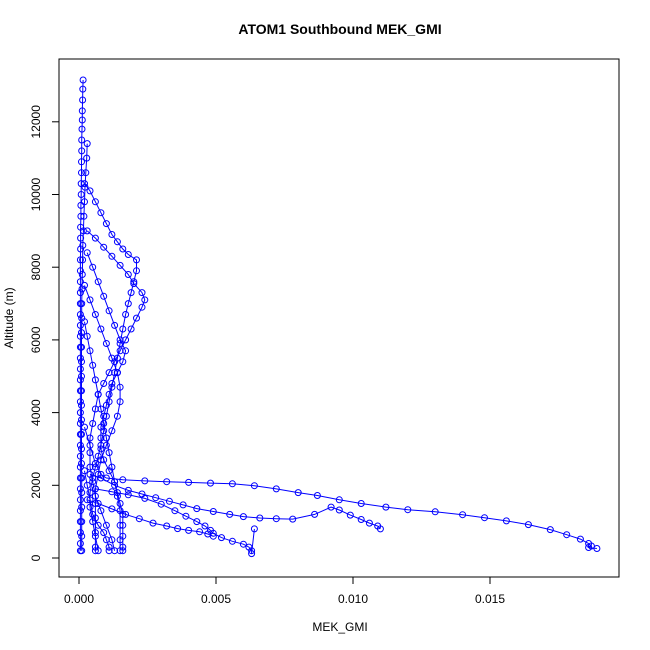 The height and width of the screenshot is (650, 650). What do you see at coordinates (339, 627) in the screenshot?
I see `x-axis-label: MEK_GMI` at bounding box center [339, 627].